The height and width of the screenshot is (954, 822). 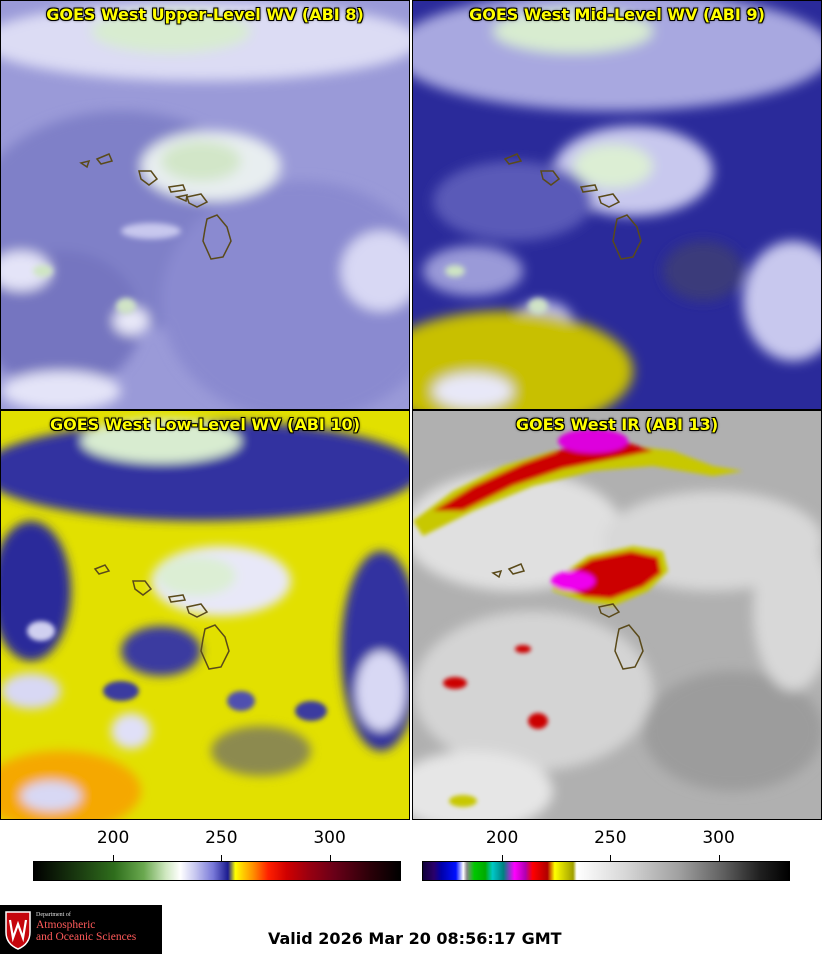 I want to click on uw-shield-icon, so click(x=18, y=930).